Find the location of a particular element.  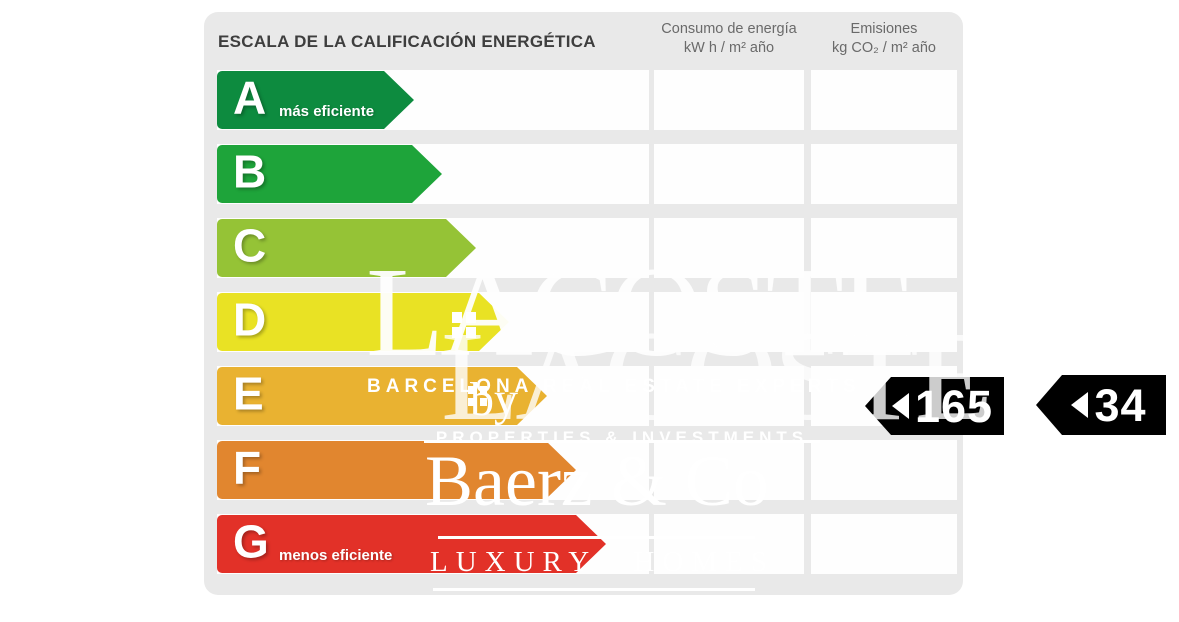

rating-arrow-F: F is located at coordinates (396, 470).